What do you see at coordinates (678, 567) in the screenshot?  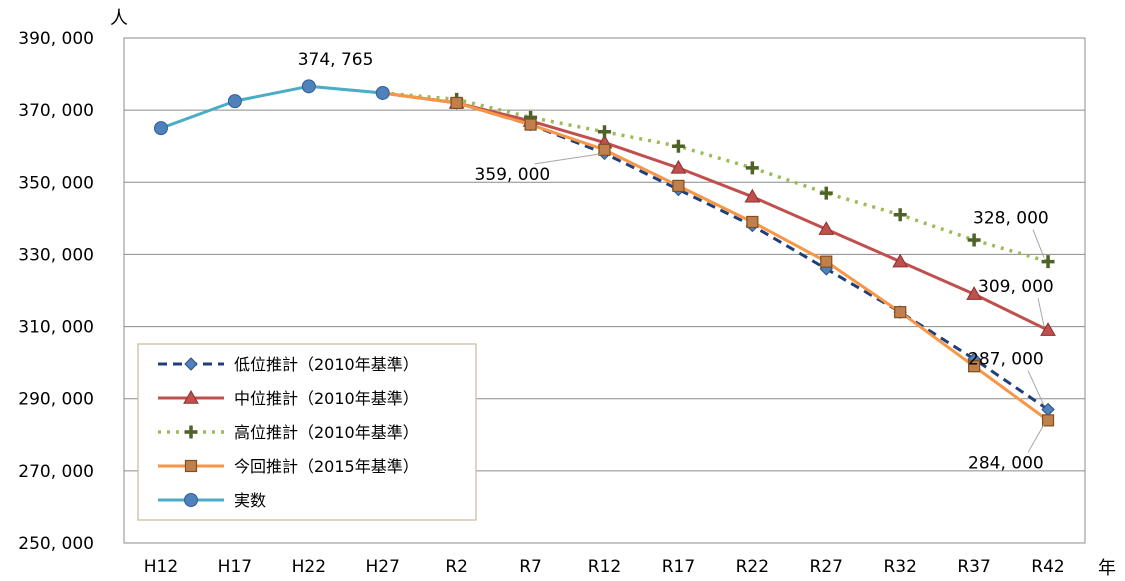 I see `x-tick-label: R17` at bounding box center [678, 567].